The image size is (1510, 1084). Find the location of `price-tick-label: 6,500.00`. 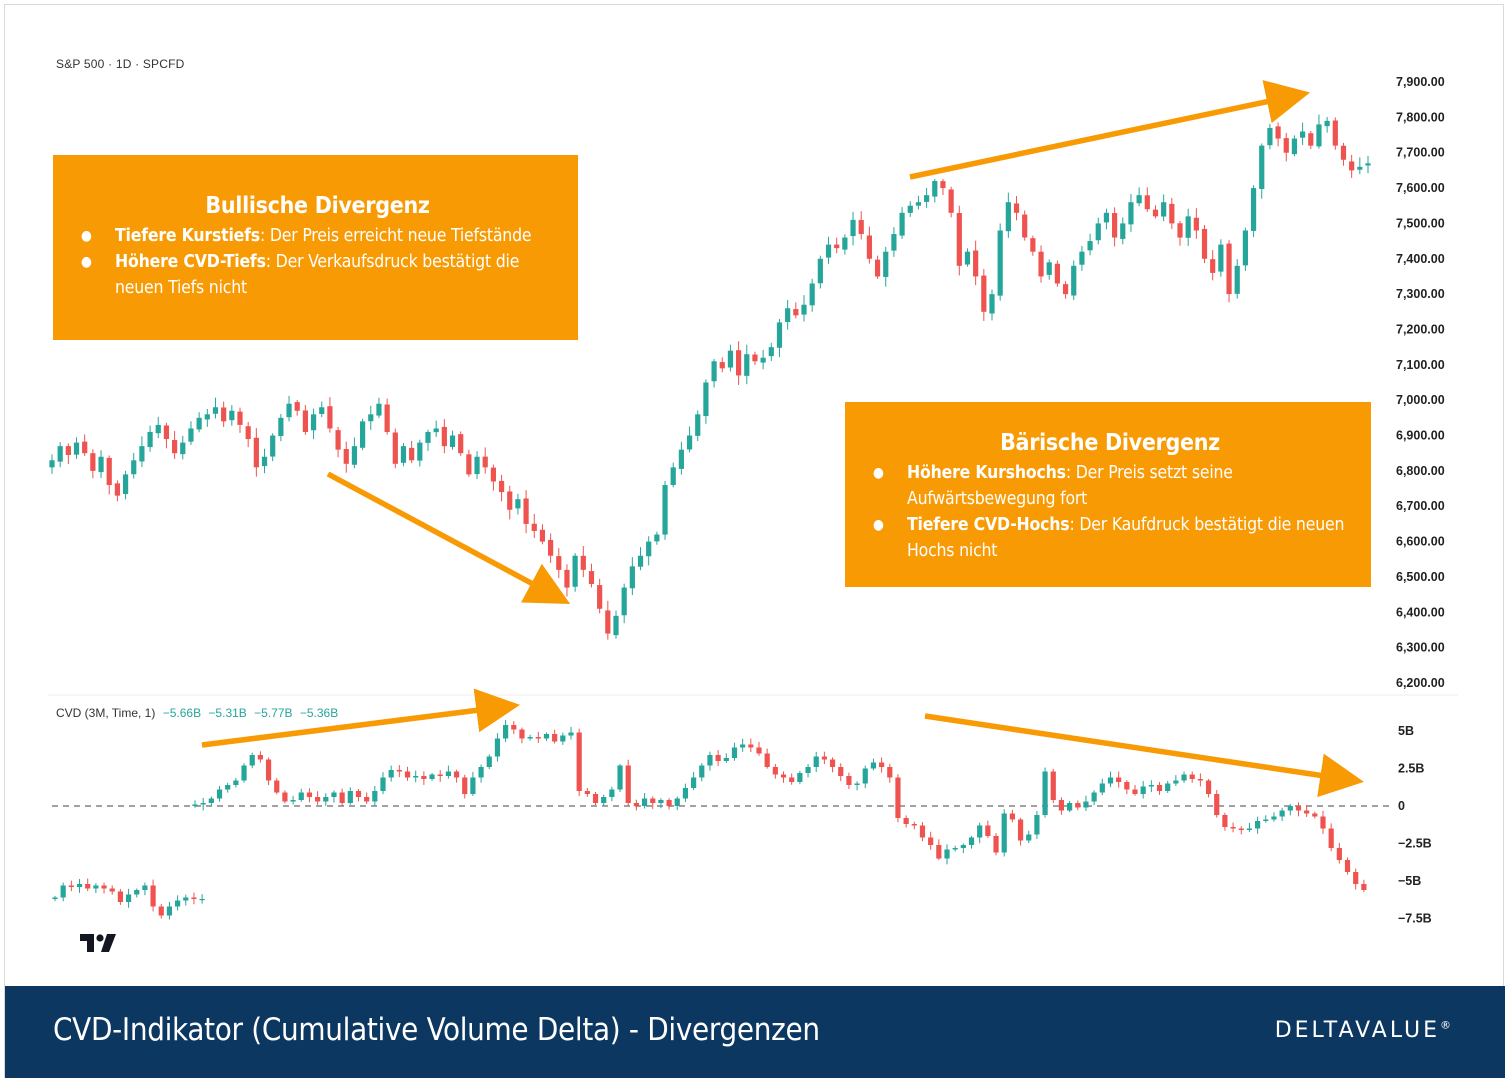

price-tick-label: 6,500.00 is located at coordinates (1420, 577).